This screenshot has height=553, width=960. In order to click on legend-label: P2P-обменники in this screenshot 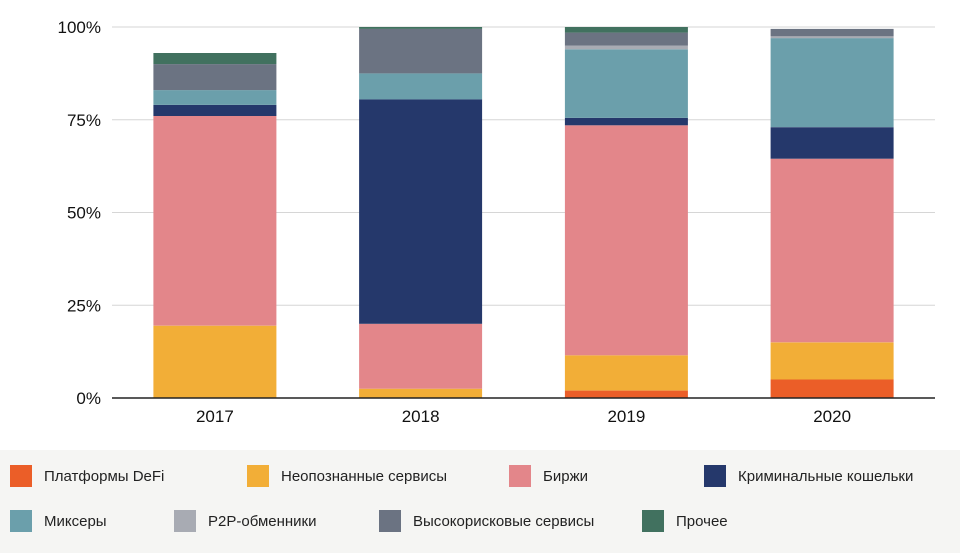, I will do `click(262, 521)`.